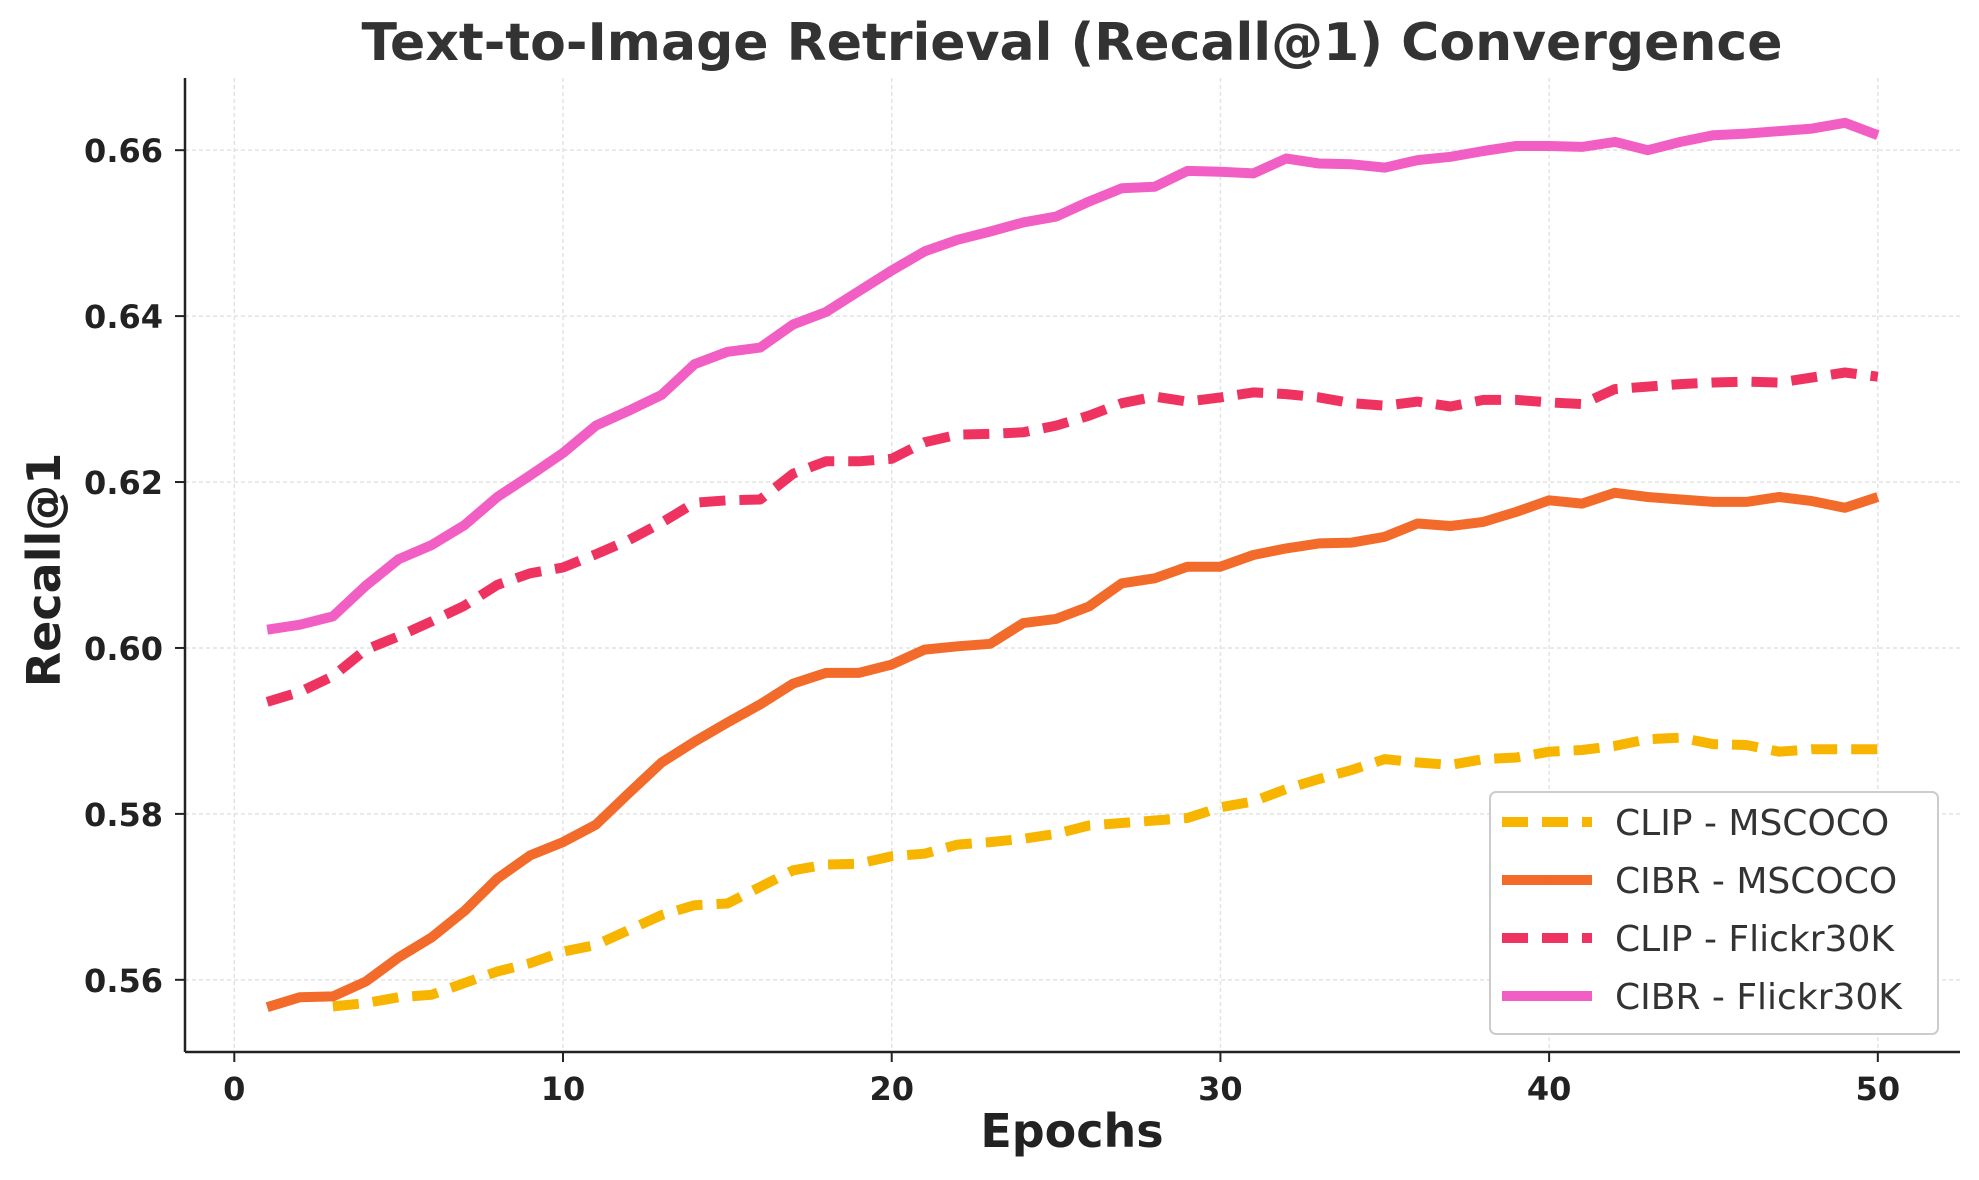 This screenshot has height=1180, width=1979. I want to click on x-axis-label: Epochs, so click(1071, 1131).